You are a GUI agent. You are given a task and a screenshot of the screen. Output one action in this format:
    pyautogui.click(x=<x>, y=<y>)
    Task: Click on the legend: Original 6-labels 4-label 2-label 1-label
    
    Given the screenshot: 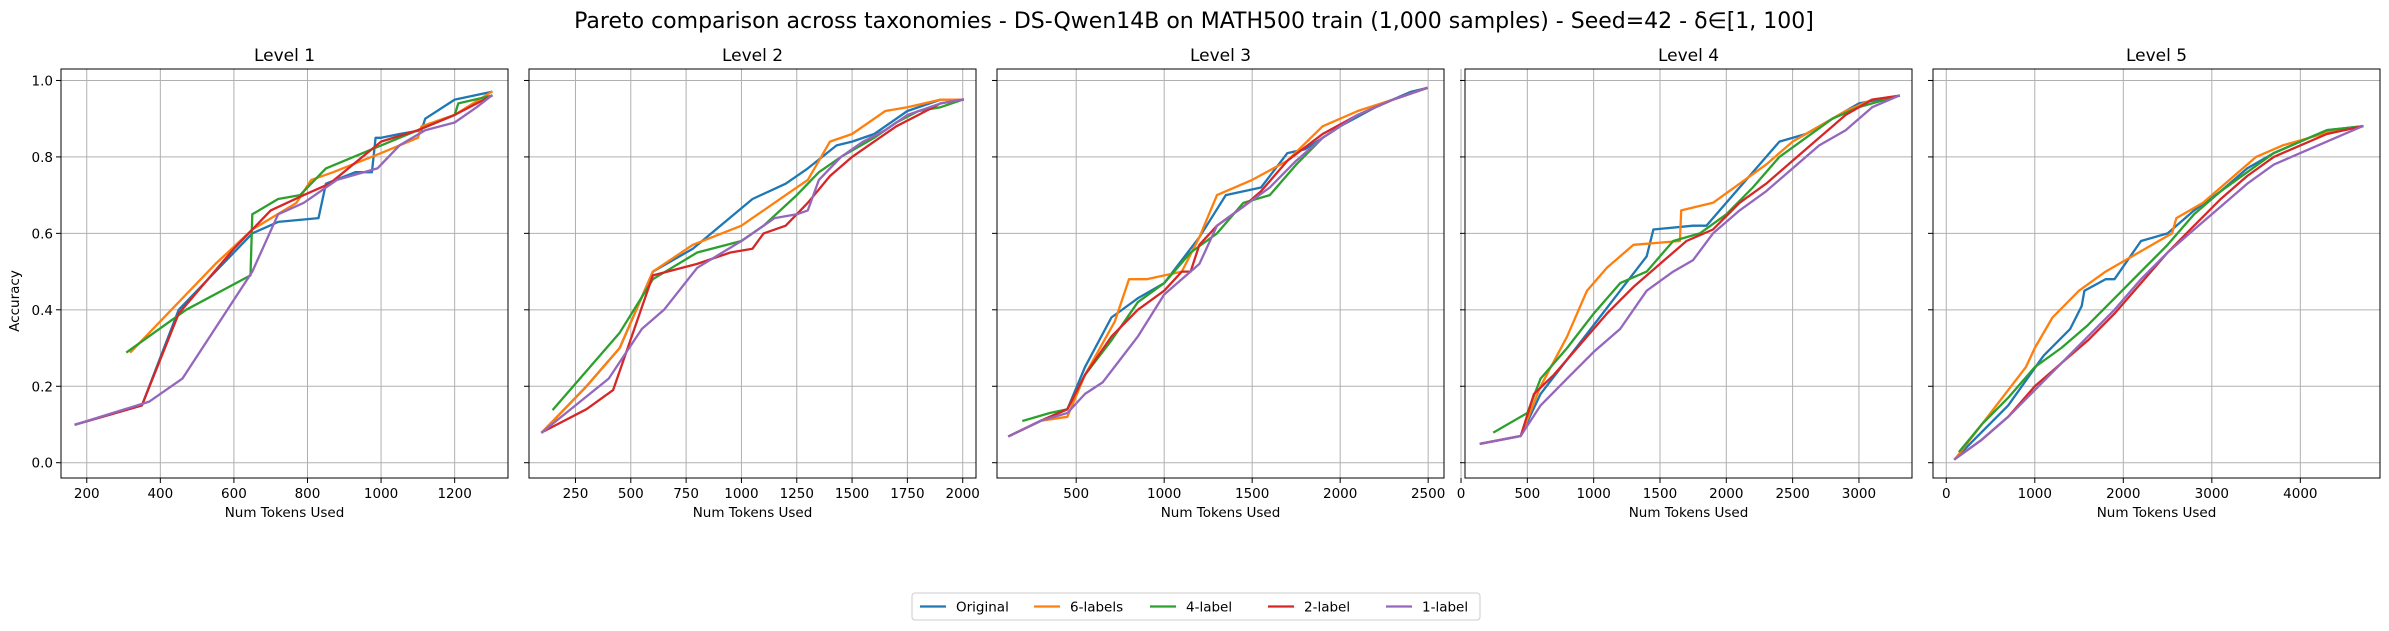 What is the action you would take?
    pyautogui.click(x=1196, y=606)
    